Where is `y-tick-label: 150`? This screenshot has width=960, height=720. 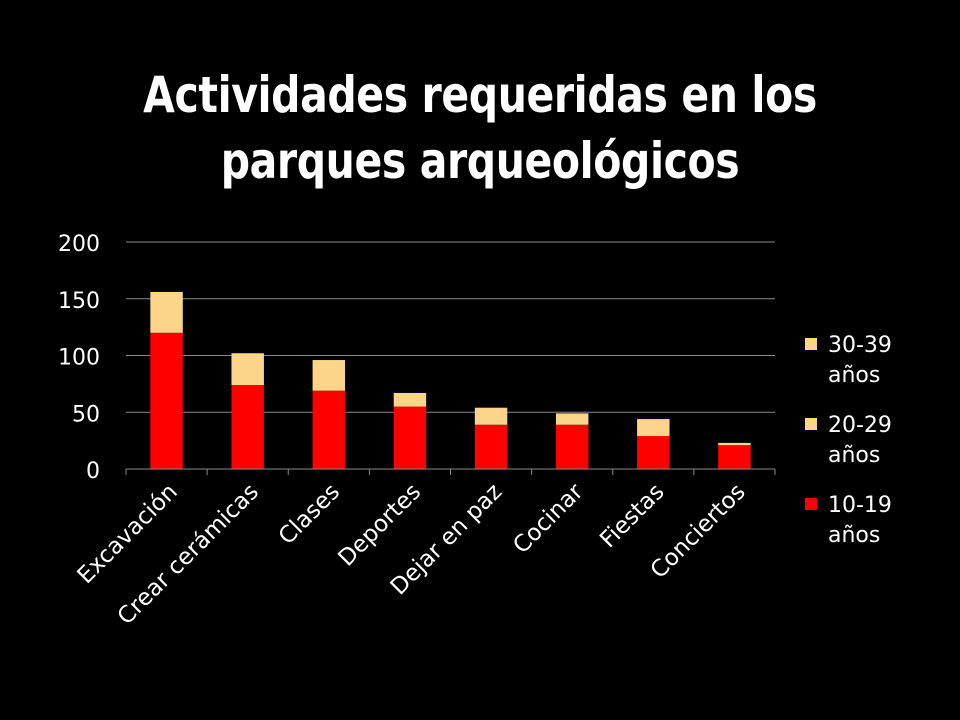 y-tick-label: 150 is located at coordinates (79, 301).